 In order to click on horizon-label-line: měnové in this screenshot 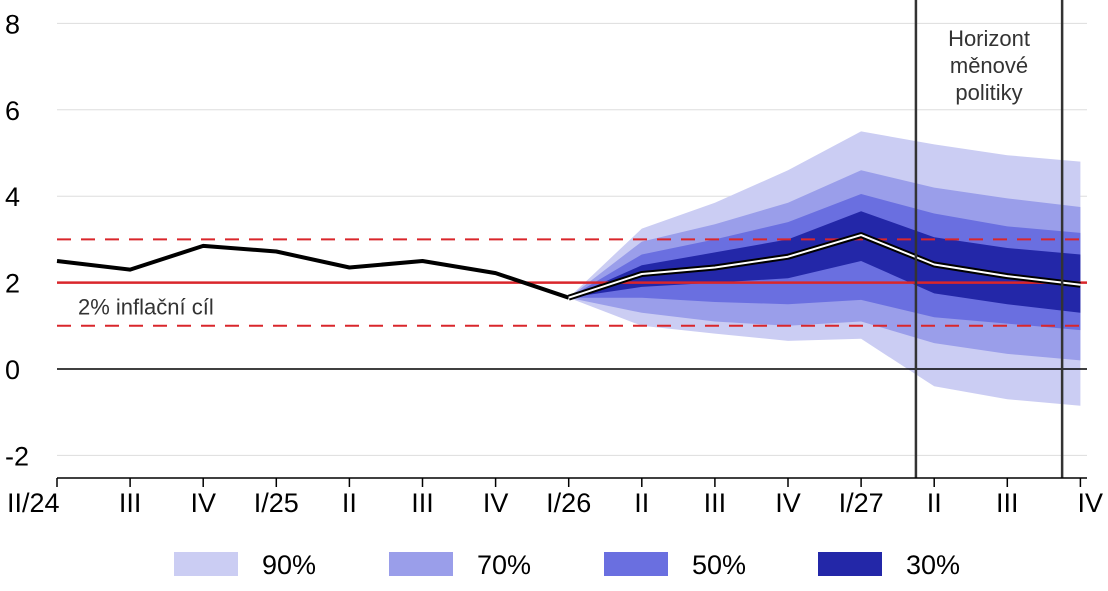, I will do `click(989, 65)`.